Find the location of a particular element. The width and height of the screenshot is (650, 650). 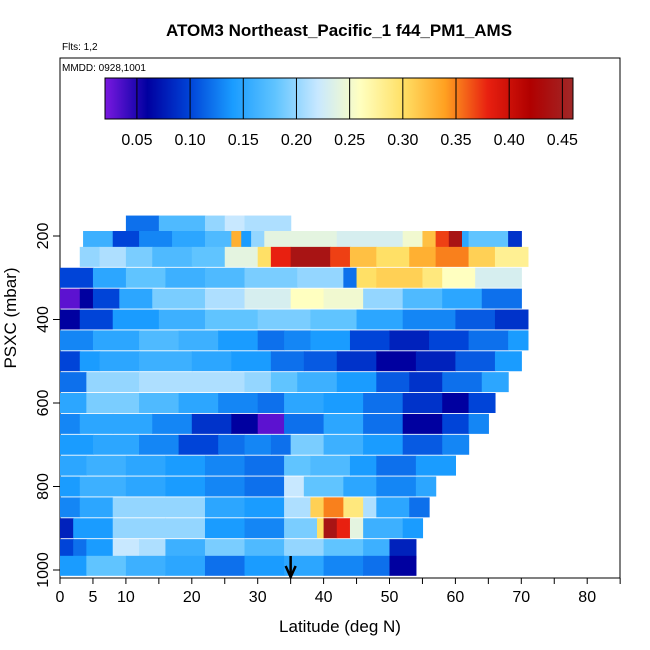

y-tick-label-200: 200 is located at coordinates (43, 236).